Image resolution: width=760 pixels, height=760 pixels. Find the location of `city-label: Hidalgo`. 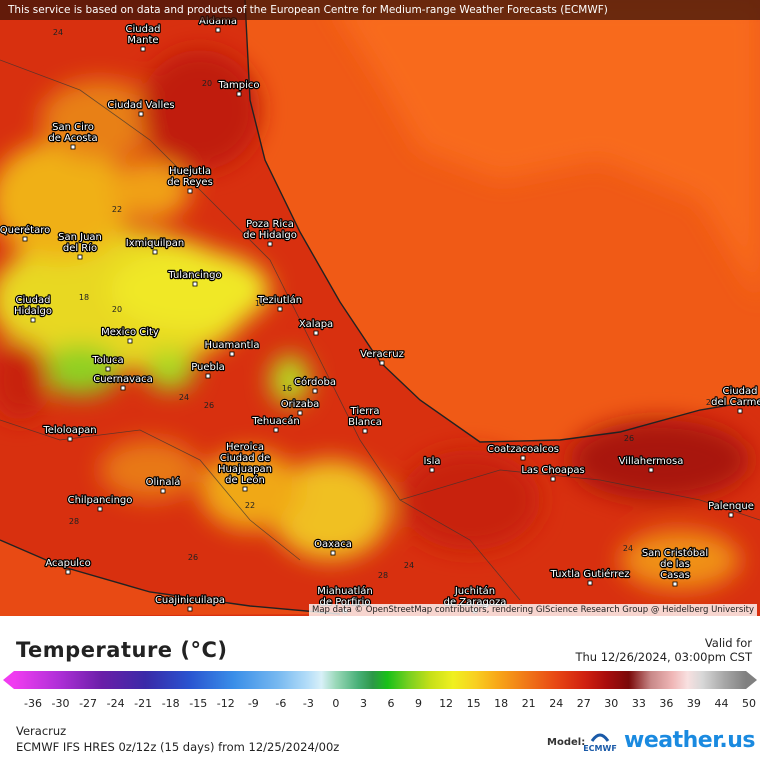

city-label: Hidalgo is located at coordinates (33, 311).